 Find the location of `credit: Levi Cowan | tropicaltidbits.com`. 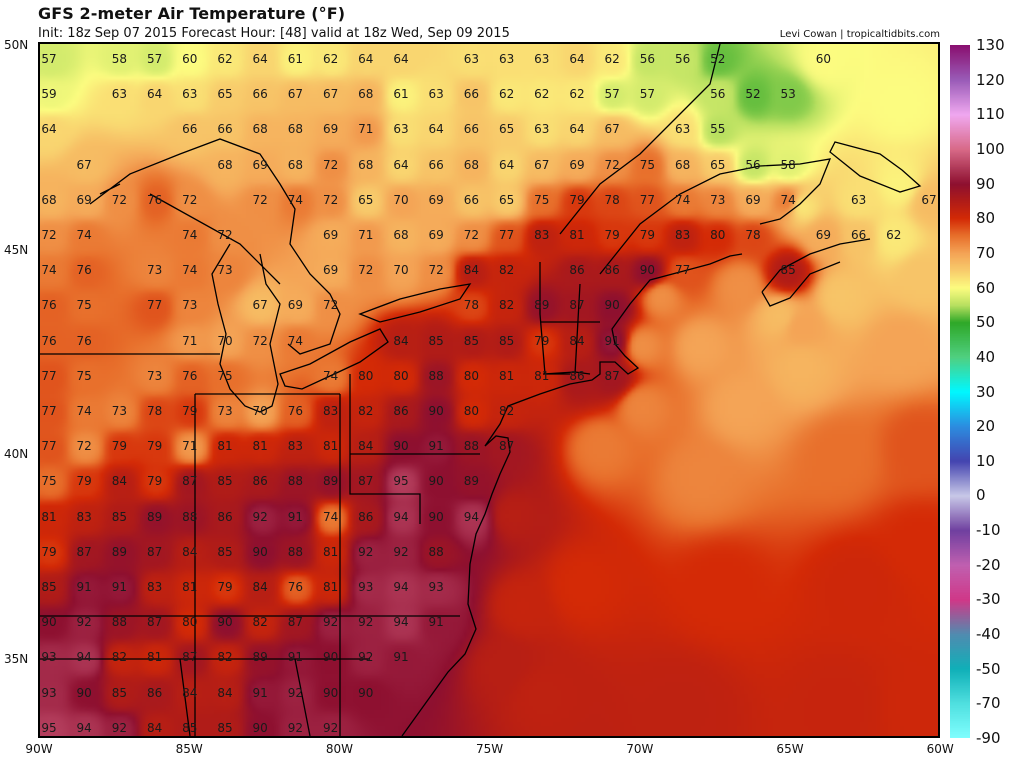

credit: Levi Cowan | tropicaltidbits.com is located at coordinates (859, 34).